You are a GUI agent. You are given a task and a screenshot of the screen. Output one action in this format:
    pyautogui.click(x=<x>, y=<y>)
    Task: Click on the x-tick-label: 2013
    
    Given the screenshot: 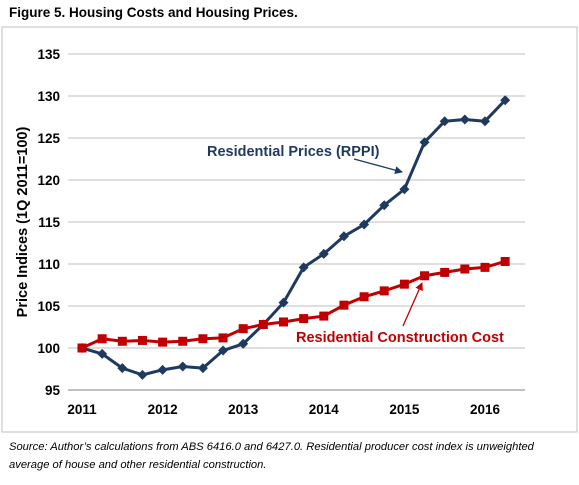 What is the action you would take?
    pyautogui.click(x=243, y=409)
    